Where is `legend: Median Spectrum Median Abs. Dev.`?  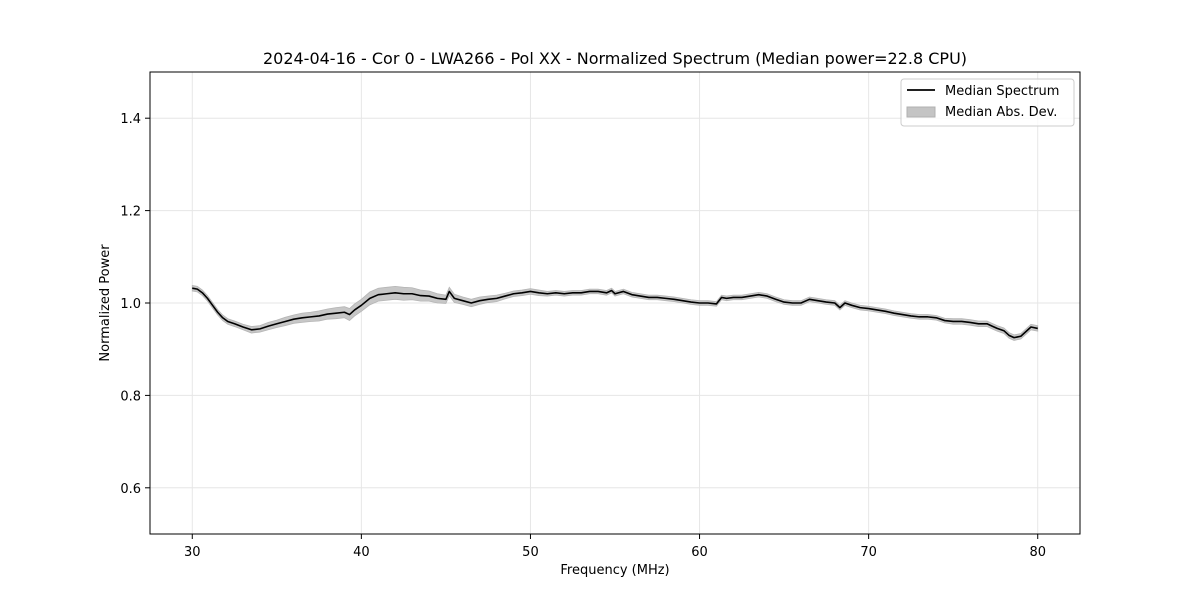
legend: Median Spectrum Median Abs. Dev. is located at coordinates (987, 102).